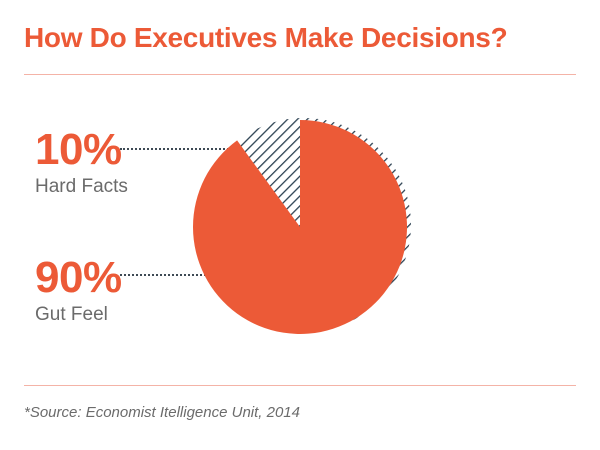 The image size is (600, 450). What do you see at coordinates (196, 149) in the screenshot?
I see `hard-facts-leader-line` at bounding box center [196, 149].